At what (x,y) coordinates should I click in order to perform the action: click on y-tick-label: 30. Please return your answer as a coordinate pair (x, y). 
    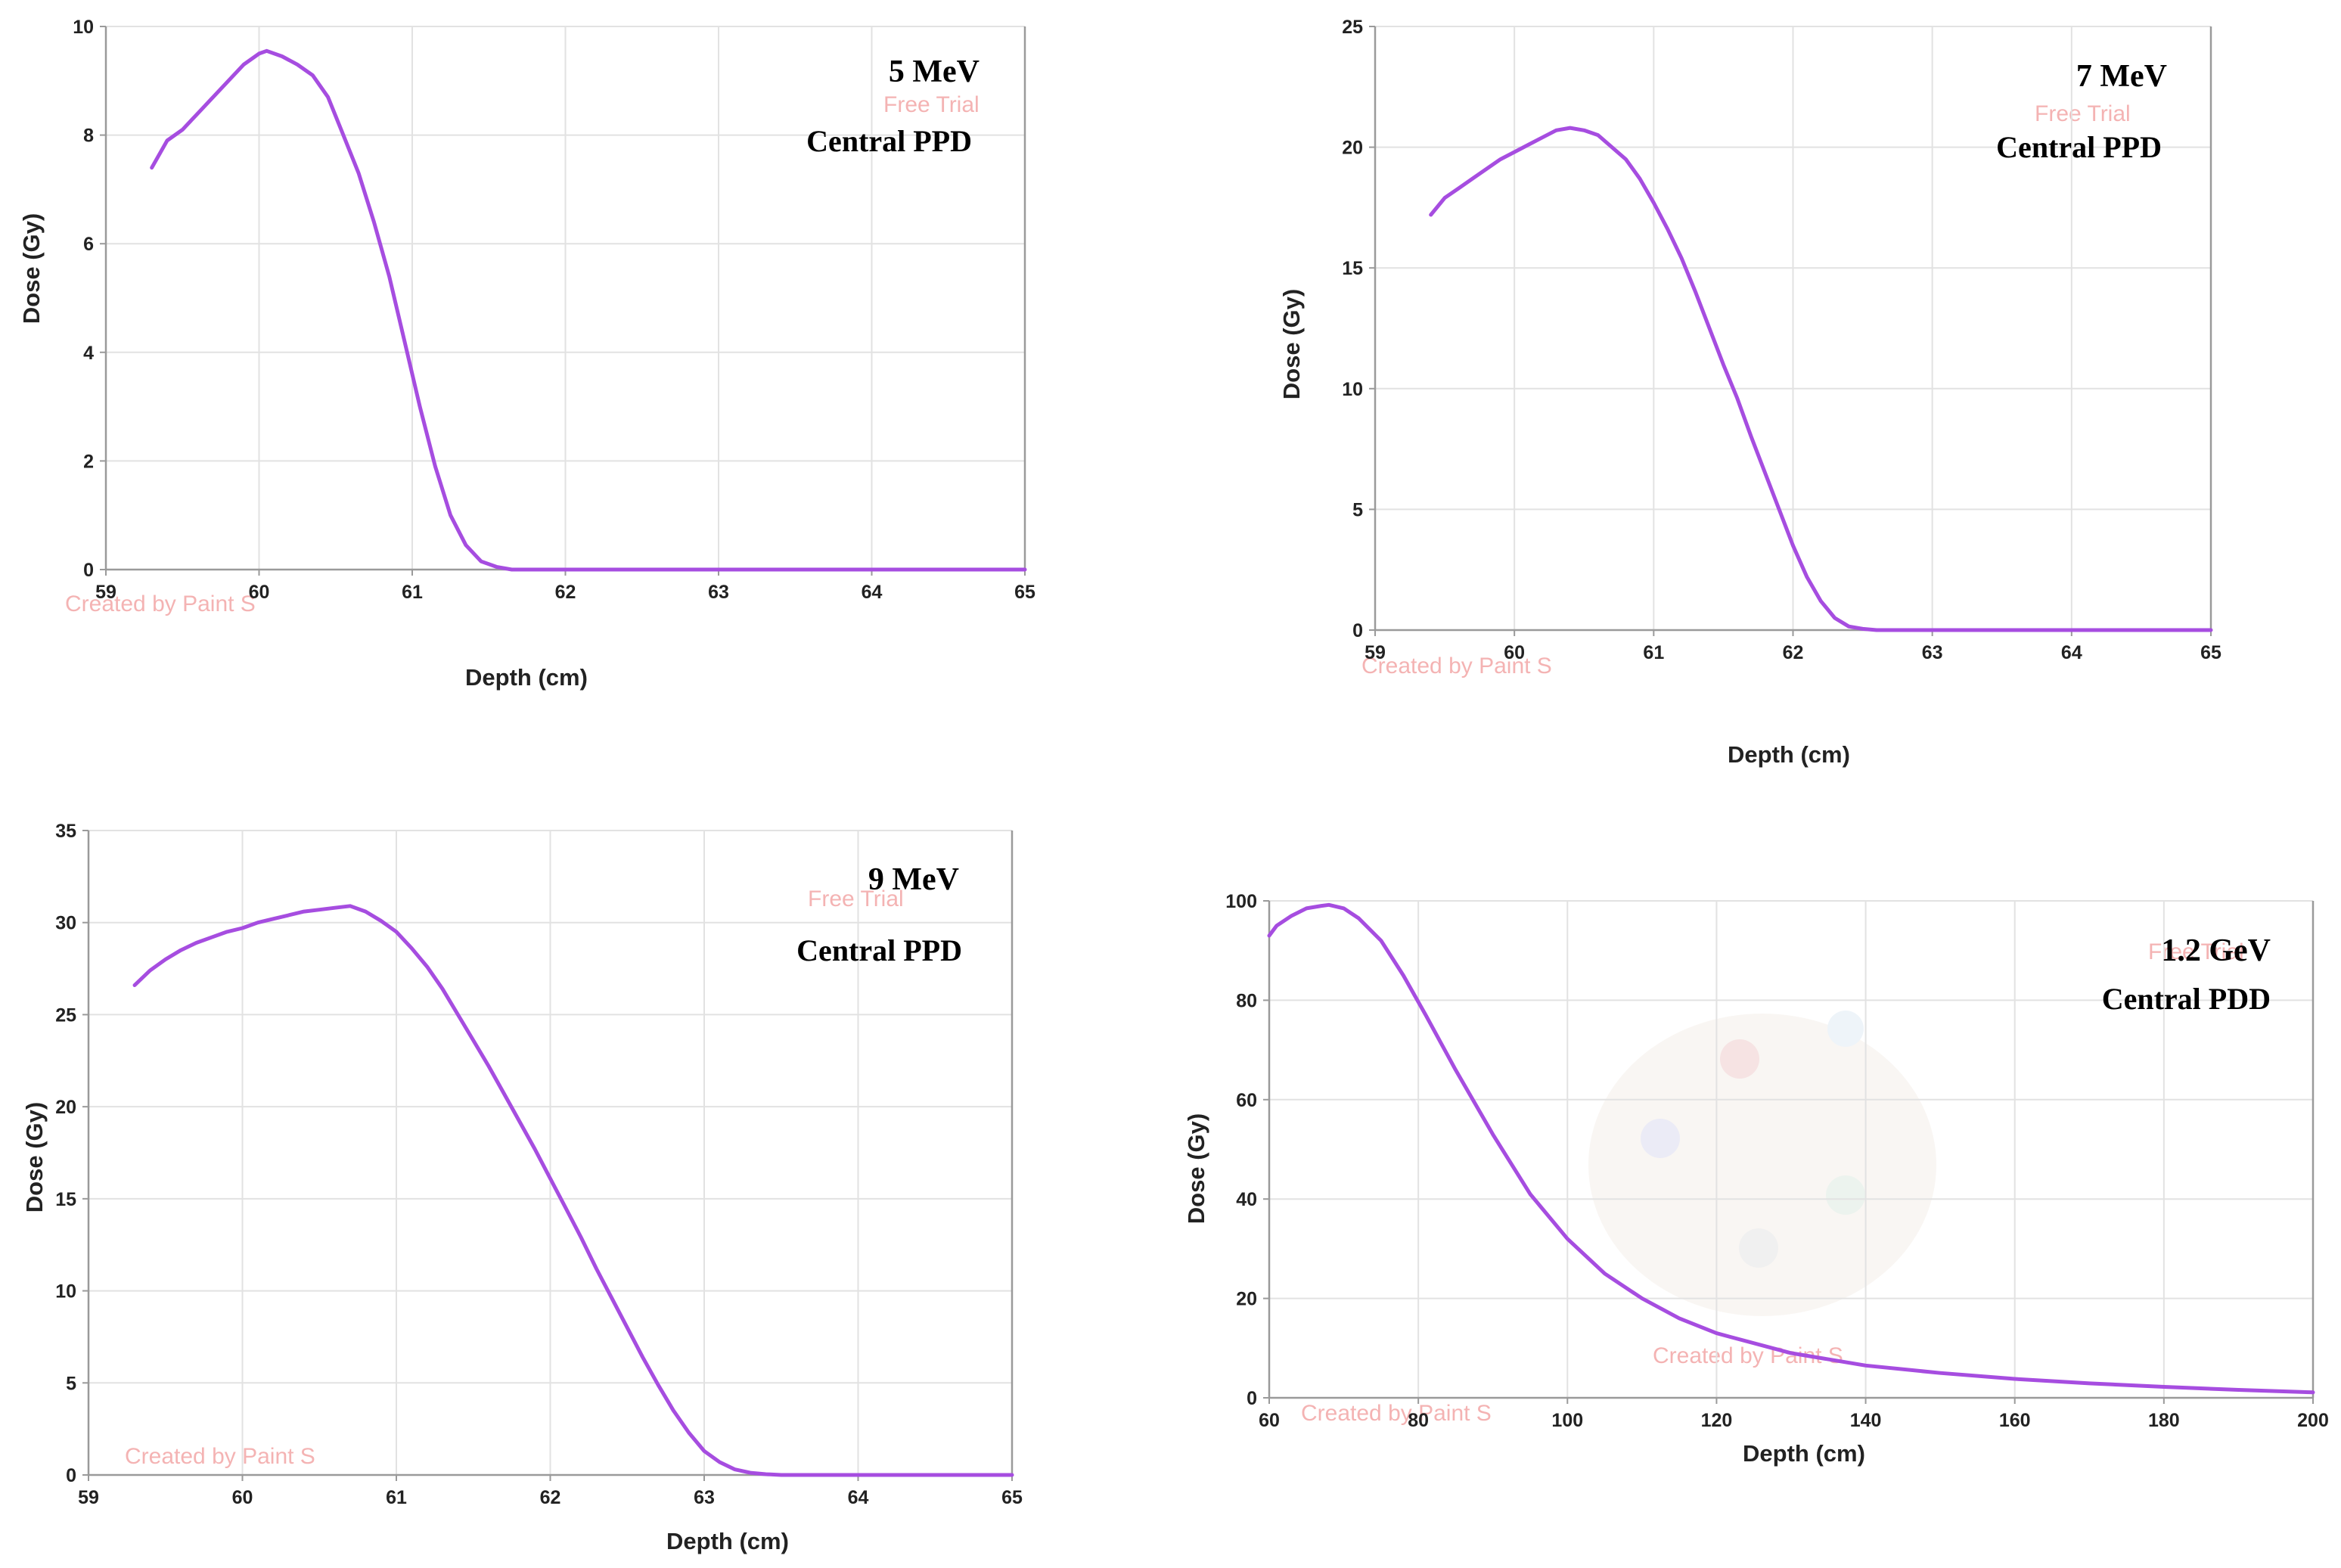
    Looking at the image, I should click on (65, 924).